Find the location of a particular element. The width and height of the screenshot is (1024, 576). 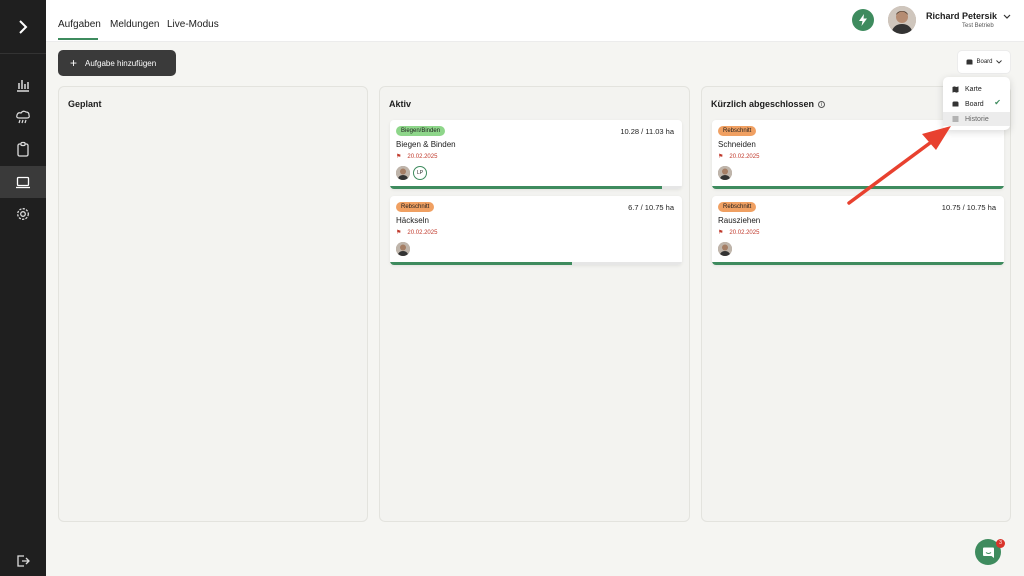

view-menu-item-board: Board ✔ is located at coordinates (976, 104).